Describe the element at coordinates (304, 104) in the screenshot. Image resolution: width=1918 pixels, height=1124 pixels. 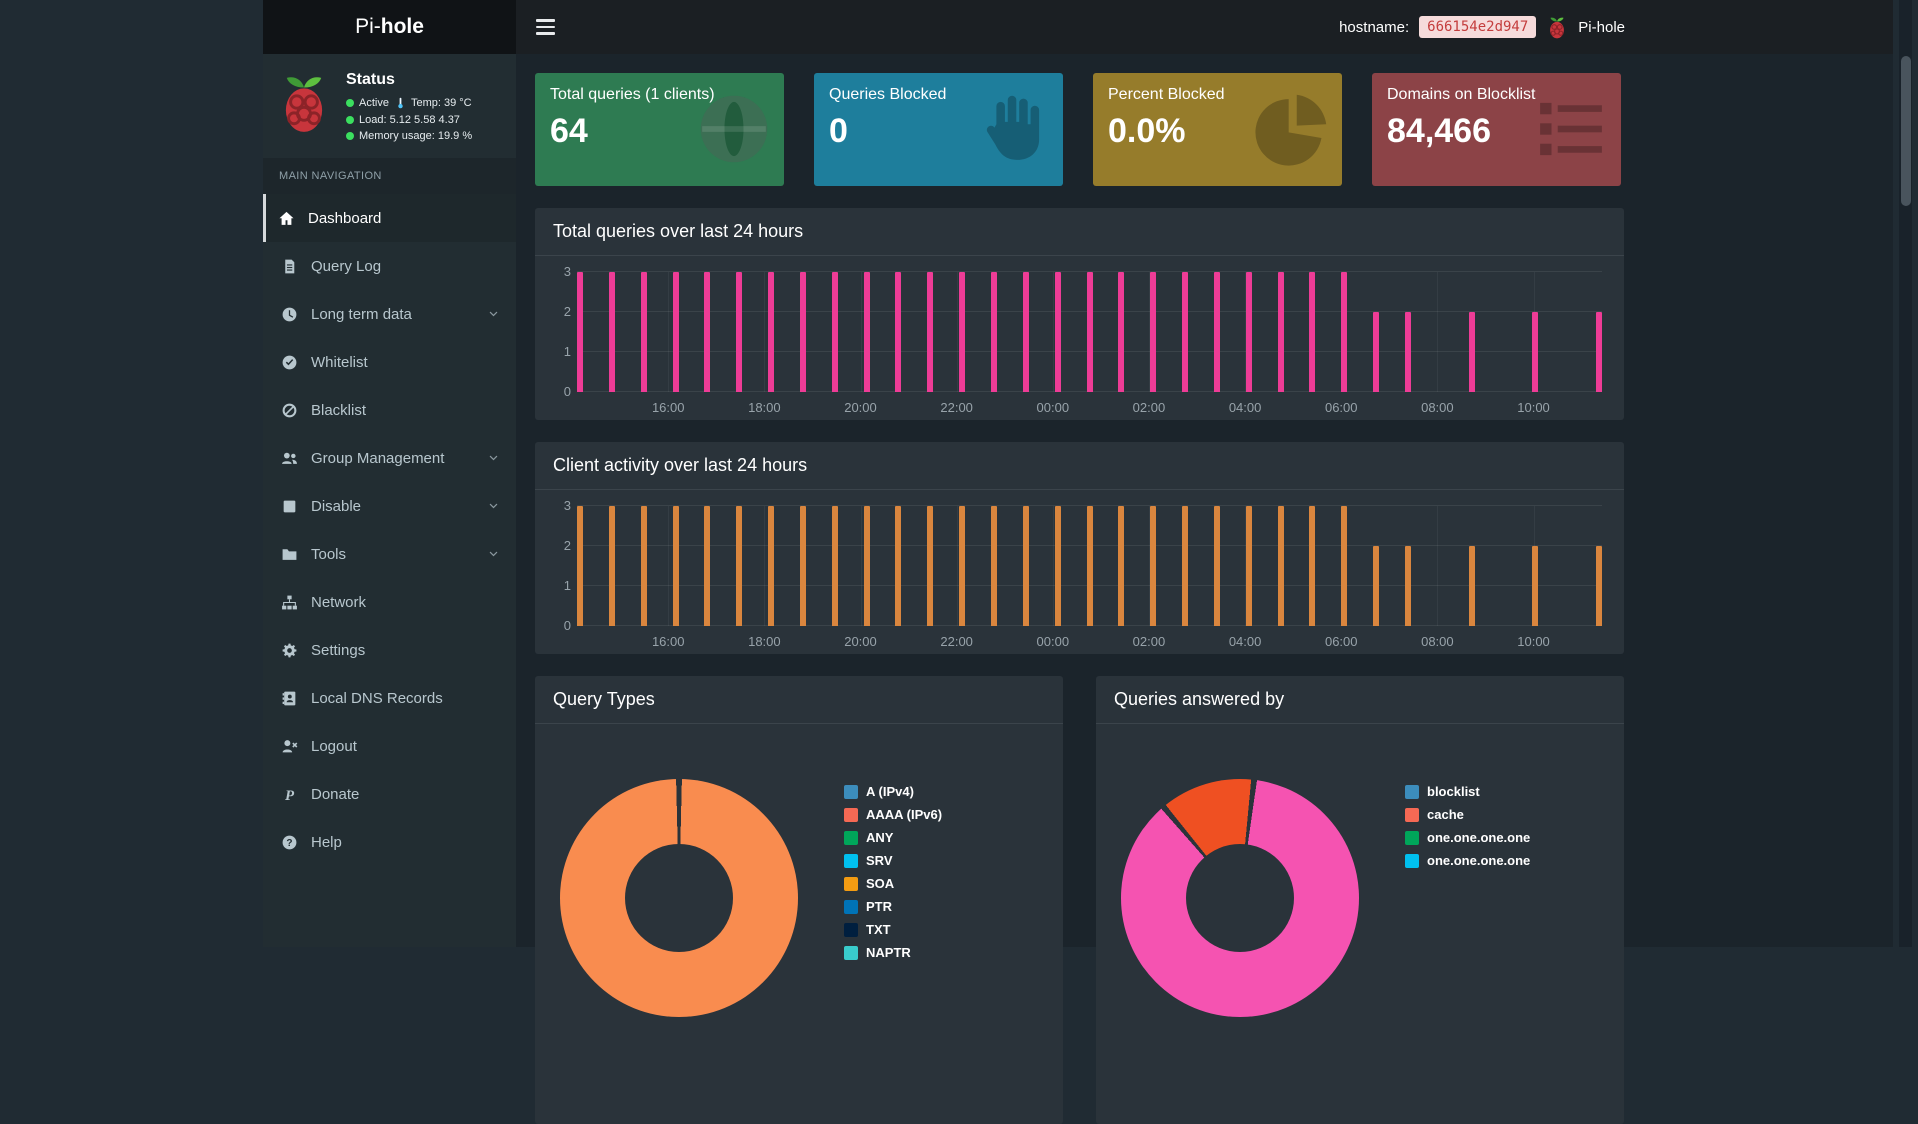
I see `pihole-raspberry-icon` at that location.